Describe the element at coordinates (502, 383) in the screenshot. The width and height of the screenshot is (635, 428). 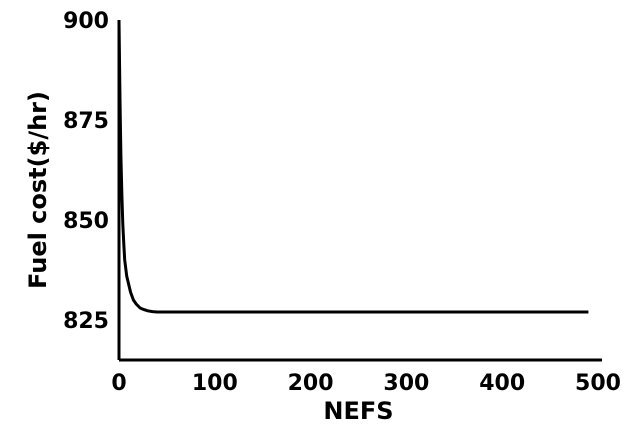
I see `x-tick-label: 400` at that location.